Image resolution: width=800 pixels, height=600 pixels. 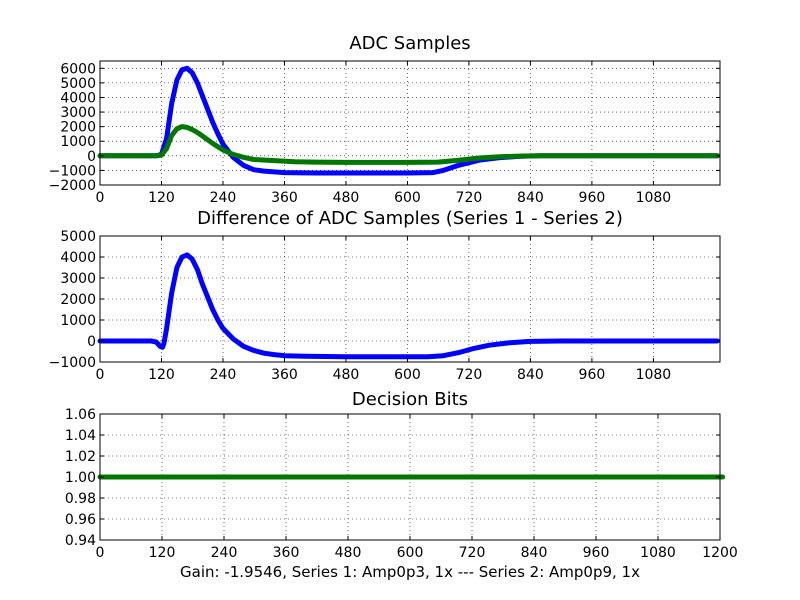 What do you see at coordinates (720, 553) in the screenshot?
I see `x-tick-label: 1200` at bounding box center [720, 553].